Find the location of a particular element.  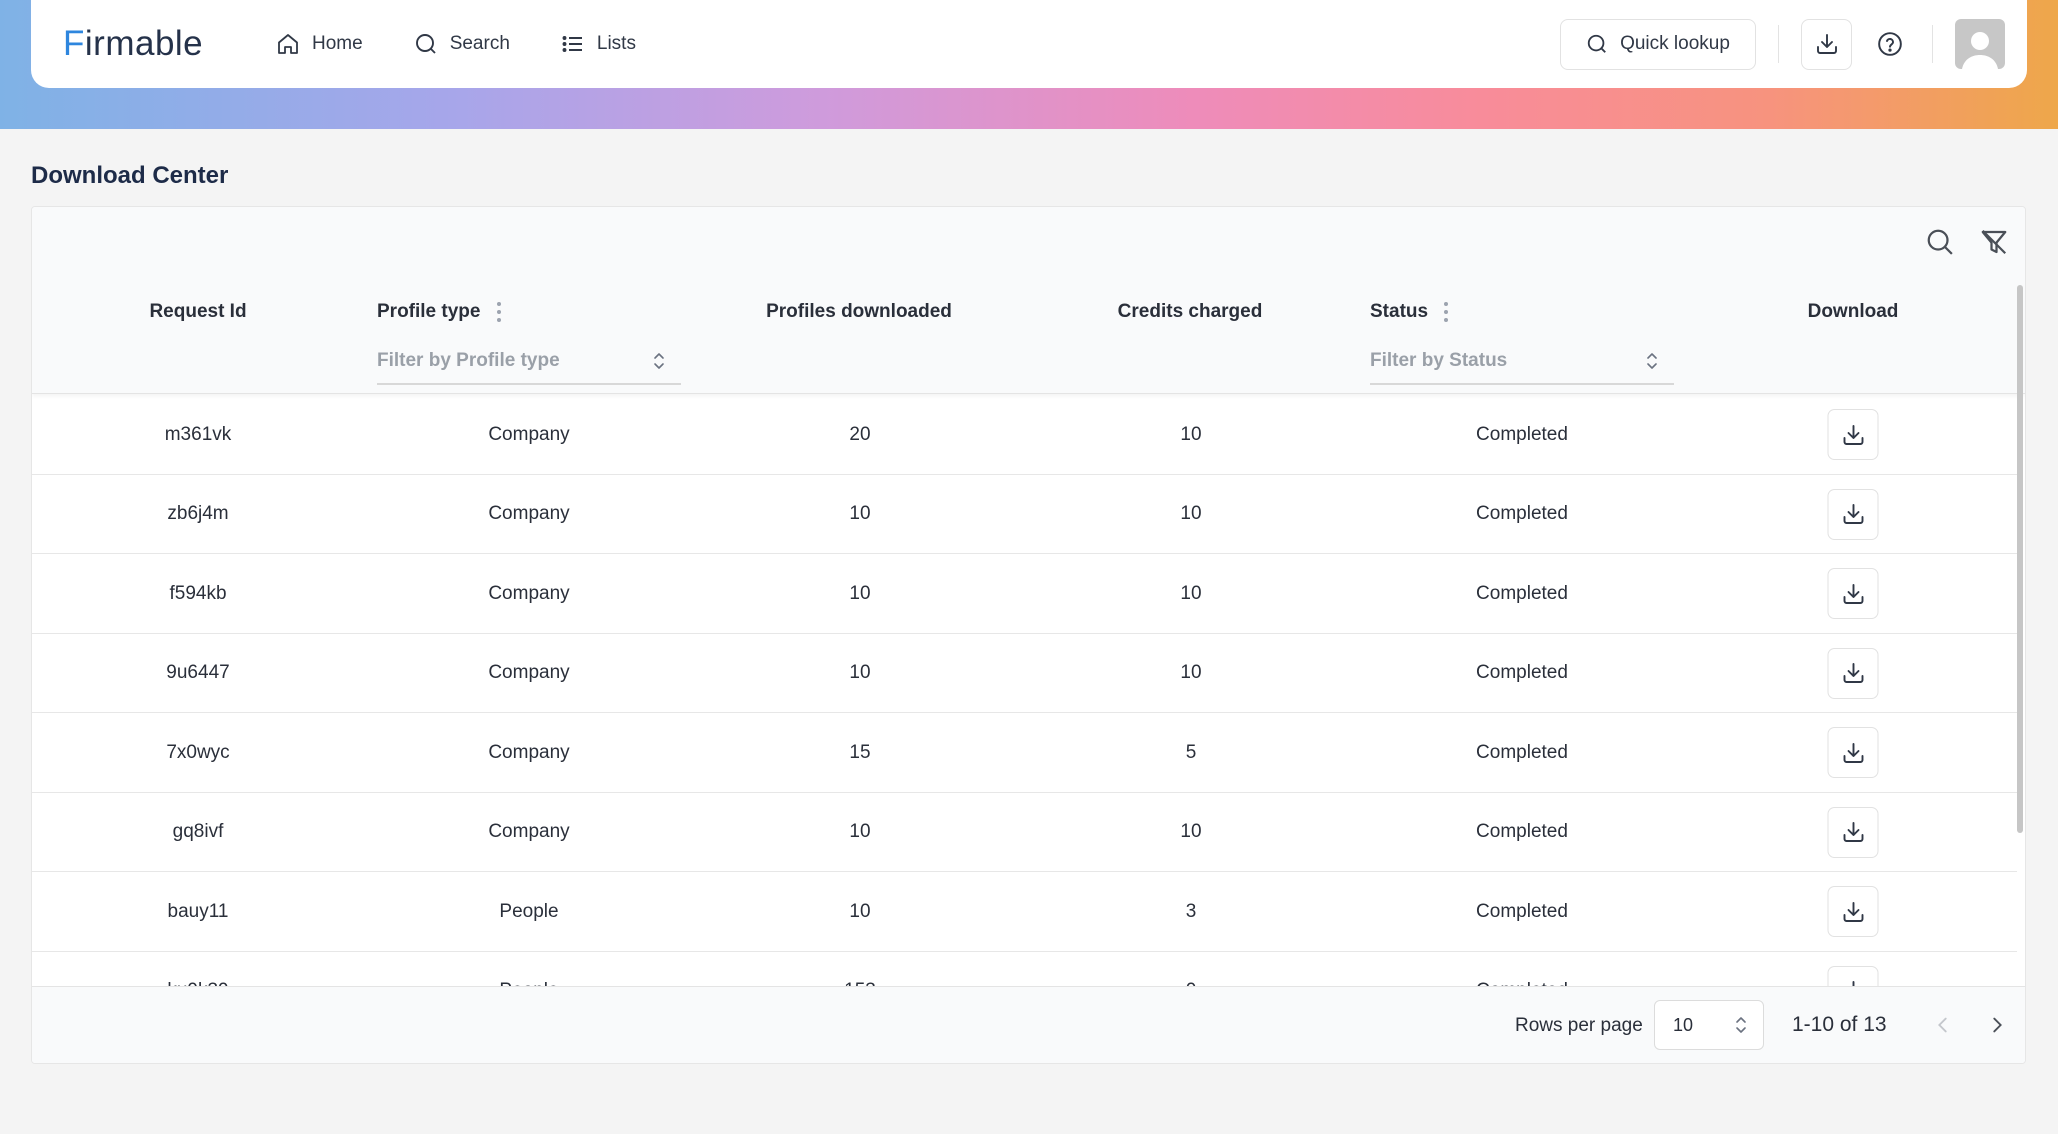

user-avatar is located at coordinates (1980, 44).